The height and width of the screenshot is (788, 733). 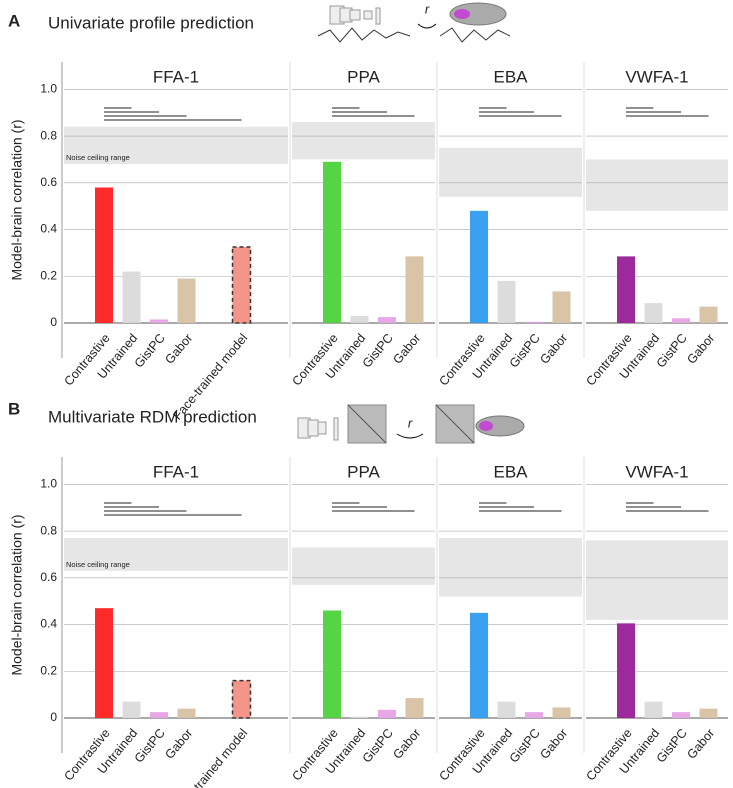 I want to click on panel-label: A, so click(x=14, y=20).